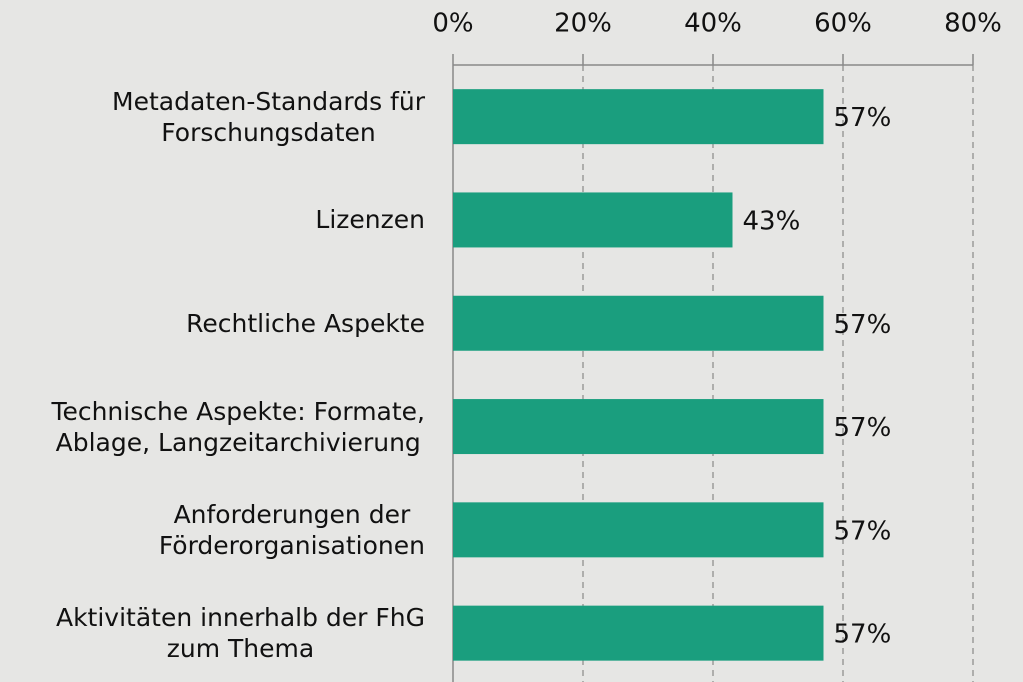 The width and height of the screenshot is (1023, 682). What do you see at coordinates (843, 24) in the screenshot?
I see `x-tick-label: 60%` at bounding box center [843, 24].